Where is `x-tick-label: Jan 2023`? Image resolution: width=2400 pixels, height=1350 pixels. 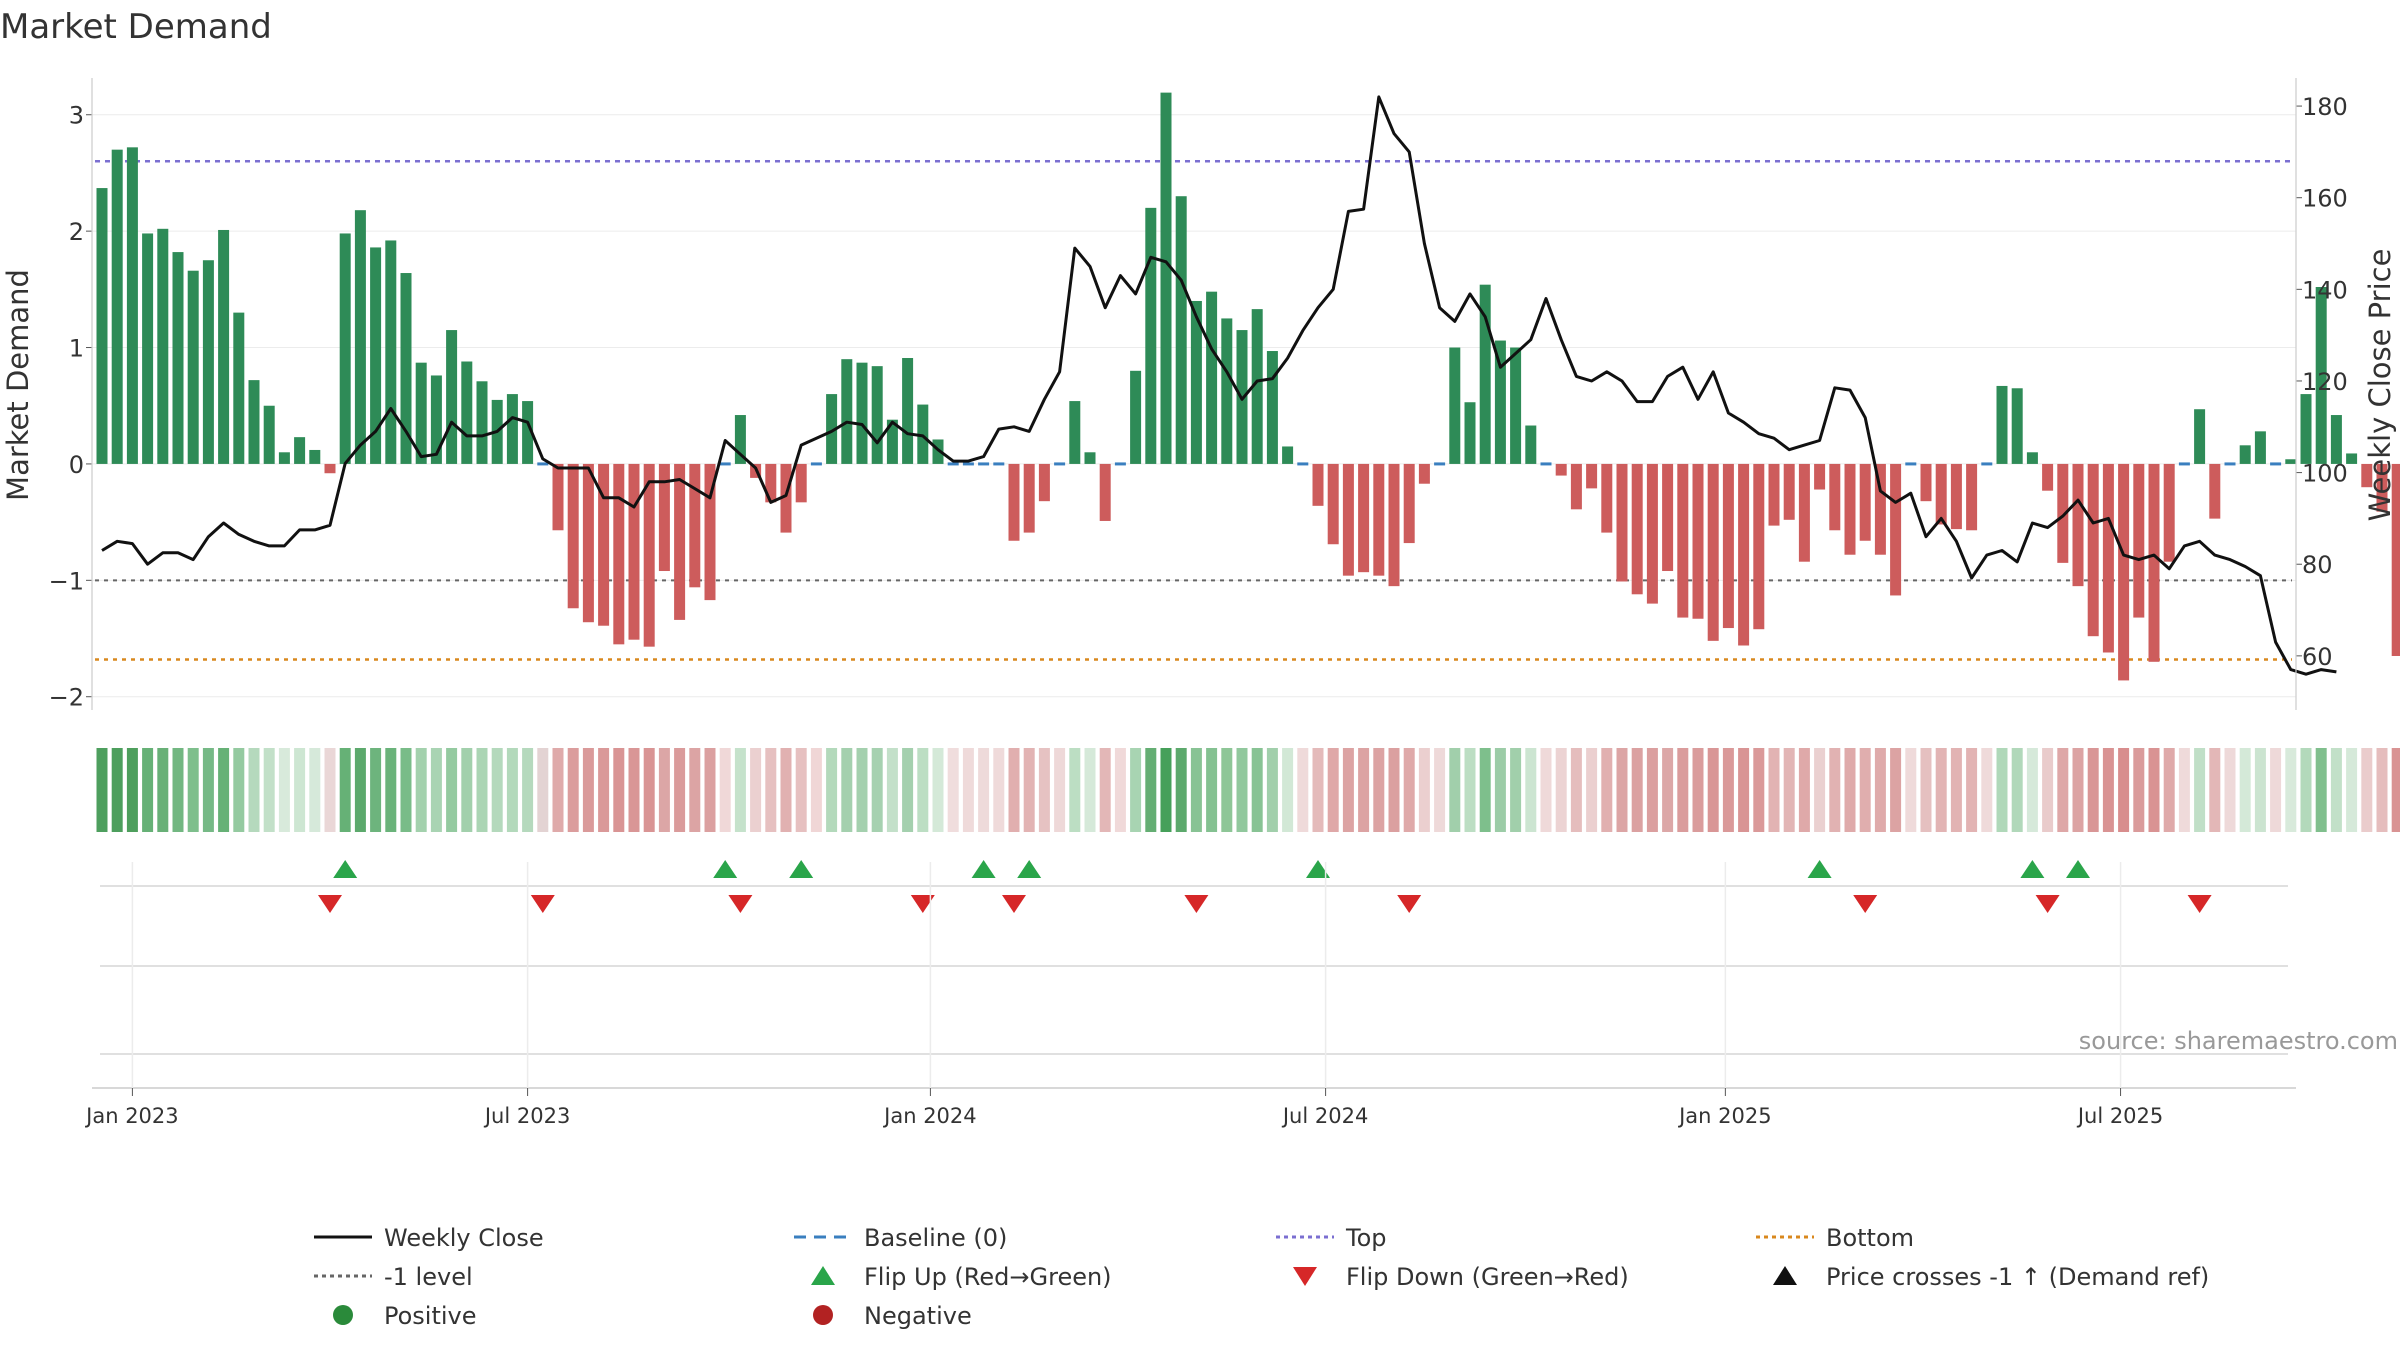
x-tick-label: Jan 2023 is located at coordinates (131, 1116).